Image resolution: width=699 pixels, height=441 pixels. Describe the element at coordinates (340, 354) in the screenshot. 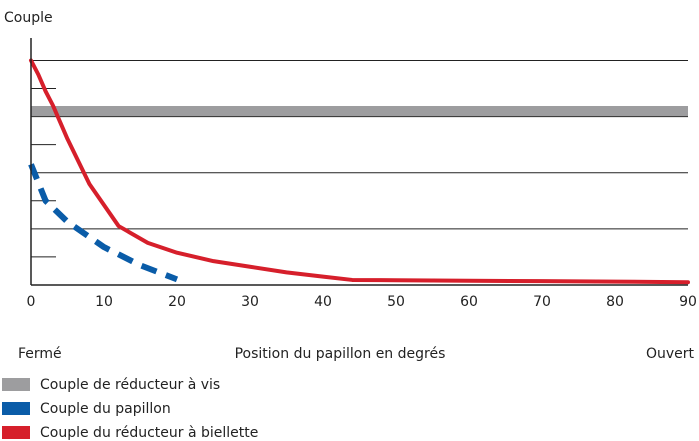

I see `x-axis-label: Position du papillon en degrés` at that location.